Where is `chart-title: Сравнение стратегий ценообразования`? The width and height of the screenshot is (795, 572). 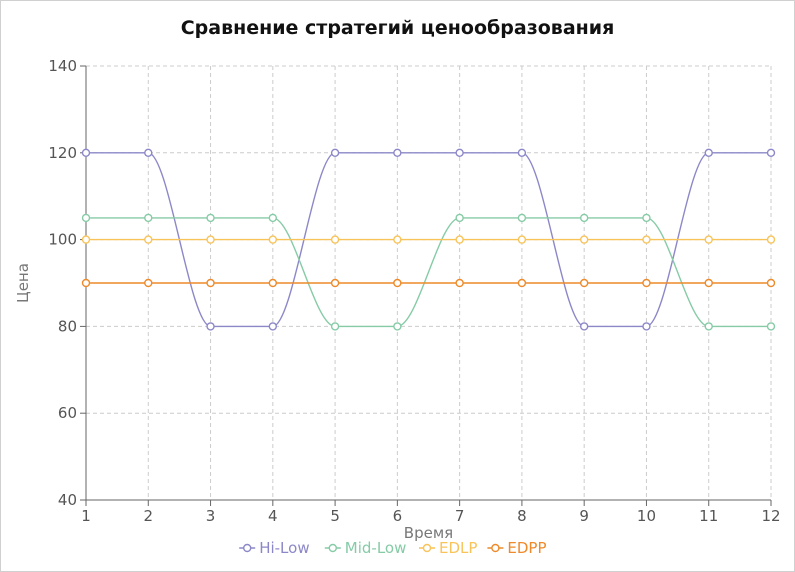
chart-title: Сравнение стратегий ценообразования is located at coordinates (397, 28).